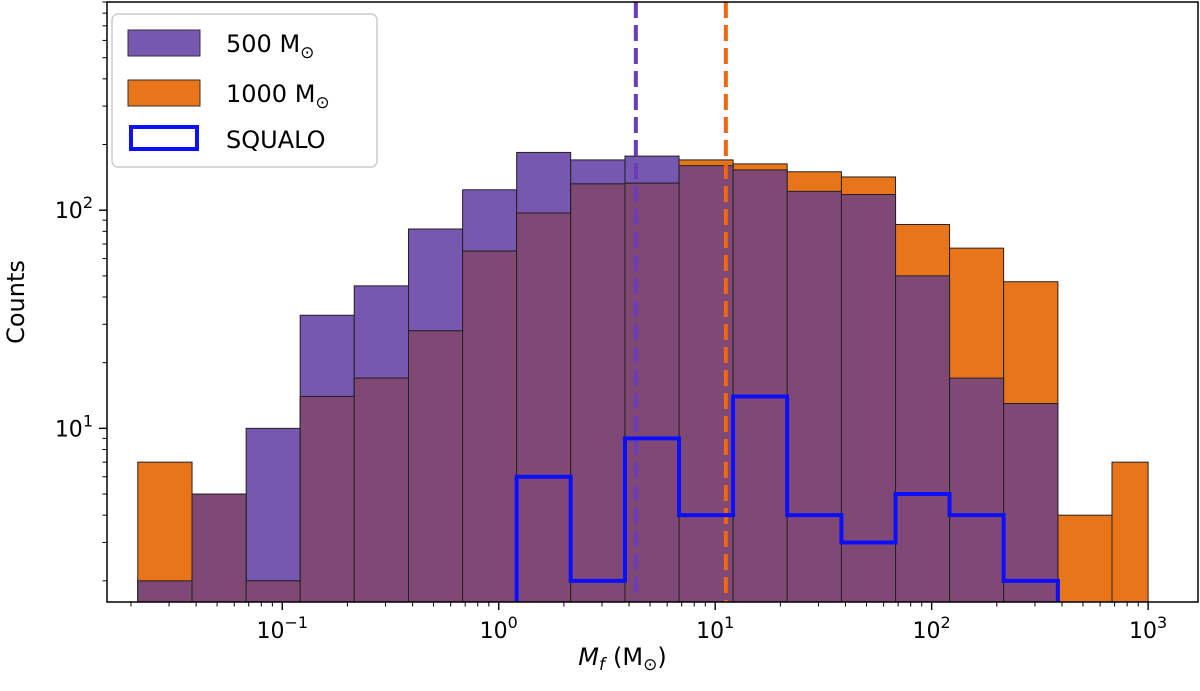 This screenshot has height=691, width=1200. What do you see at coordinates (276, 140) in the screenshot?
I see `legend-label-squalo: SQUALO` at bounding box center [276, 140].